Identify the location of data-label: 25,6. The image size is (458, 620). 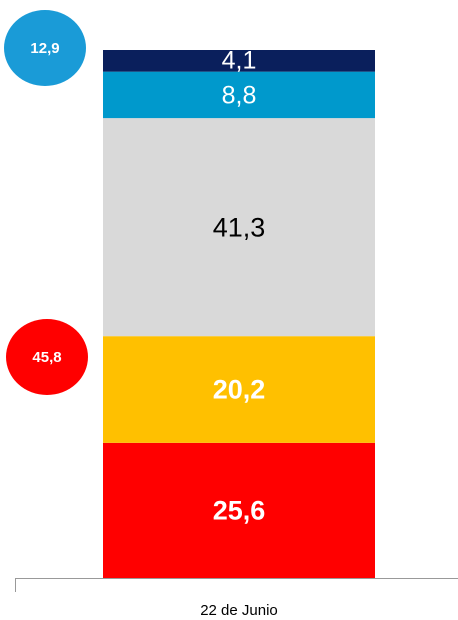
(239, 511).